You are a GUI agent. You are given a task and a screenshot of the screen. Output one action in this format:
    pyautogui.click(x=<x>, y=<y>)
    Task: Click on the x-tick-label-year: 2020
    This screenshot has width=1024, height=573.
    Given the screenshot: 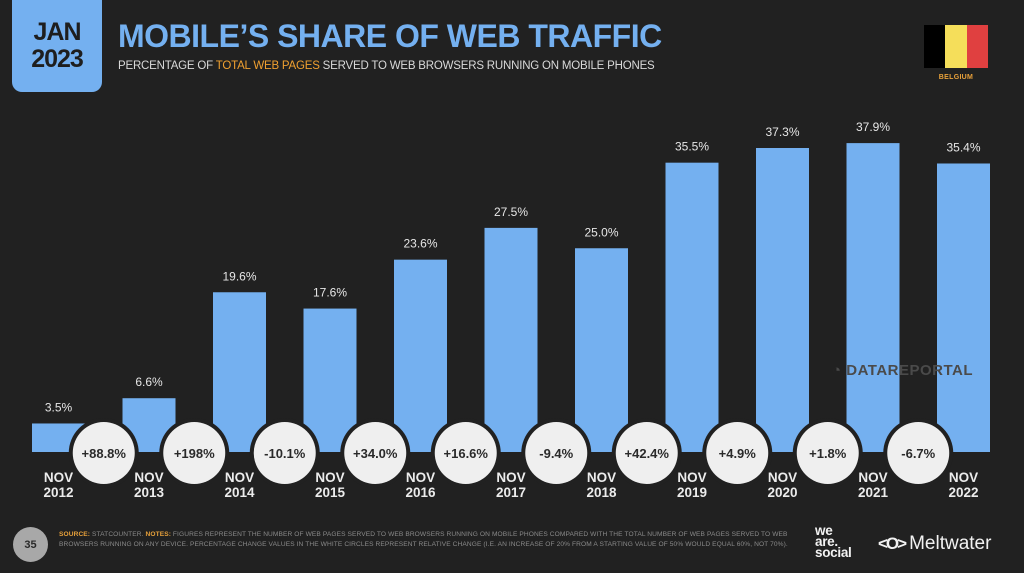 What is the action you would take?
    pyautogui.click(x=782, y=492)
    